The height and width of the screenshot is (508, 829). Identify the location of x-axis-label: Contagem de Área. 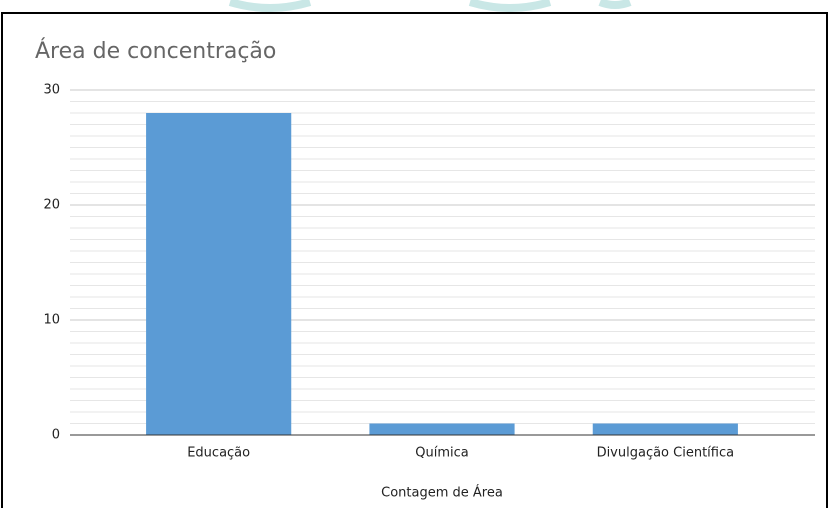
(442, 493).